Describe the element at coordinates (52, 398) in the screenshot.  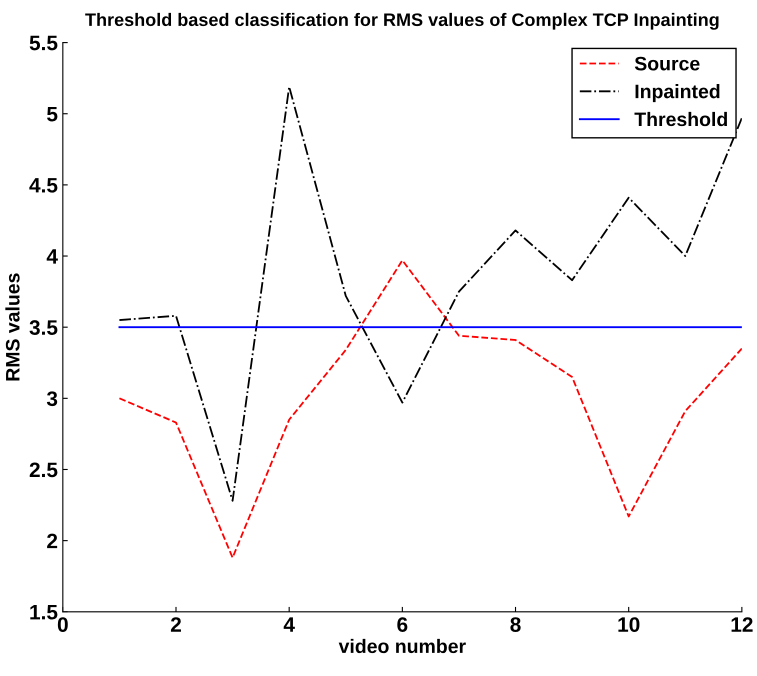
I see `y-tick-label: 3` at that location.